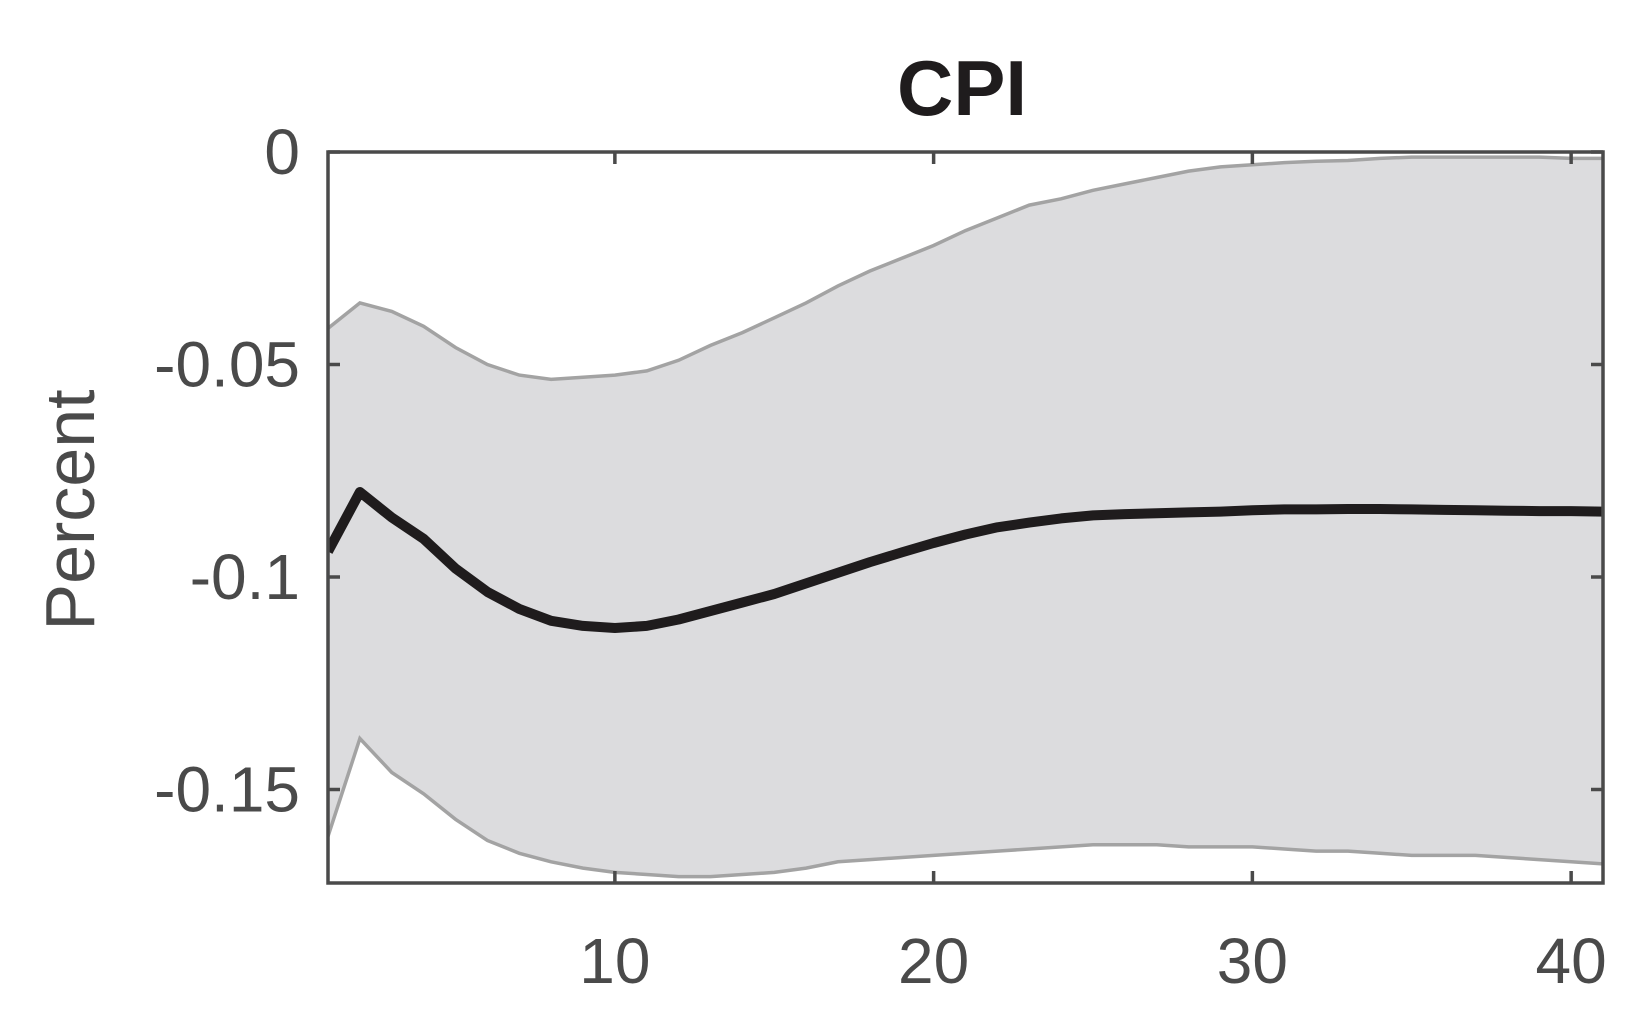 This screenshot has width=1639, height=1011. What do you see at coordinates (282, 152) in the screenshot?
I see `y-tick-label: 0` at bounding box center [282, 152].